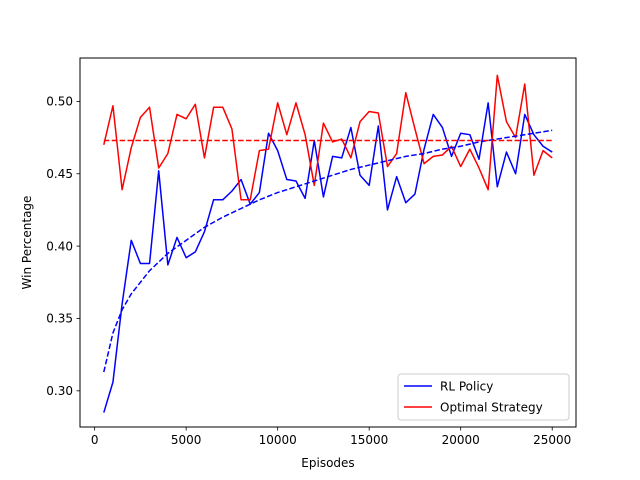 This screenshot has width=640, height=480. I want to click on y-axis-ticks: 0.30 0.35 0.40 0.45 0.50, so click(63, 246).